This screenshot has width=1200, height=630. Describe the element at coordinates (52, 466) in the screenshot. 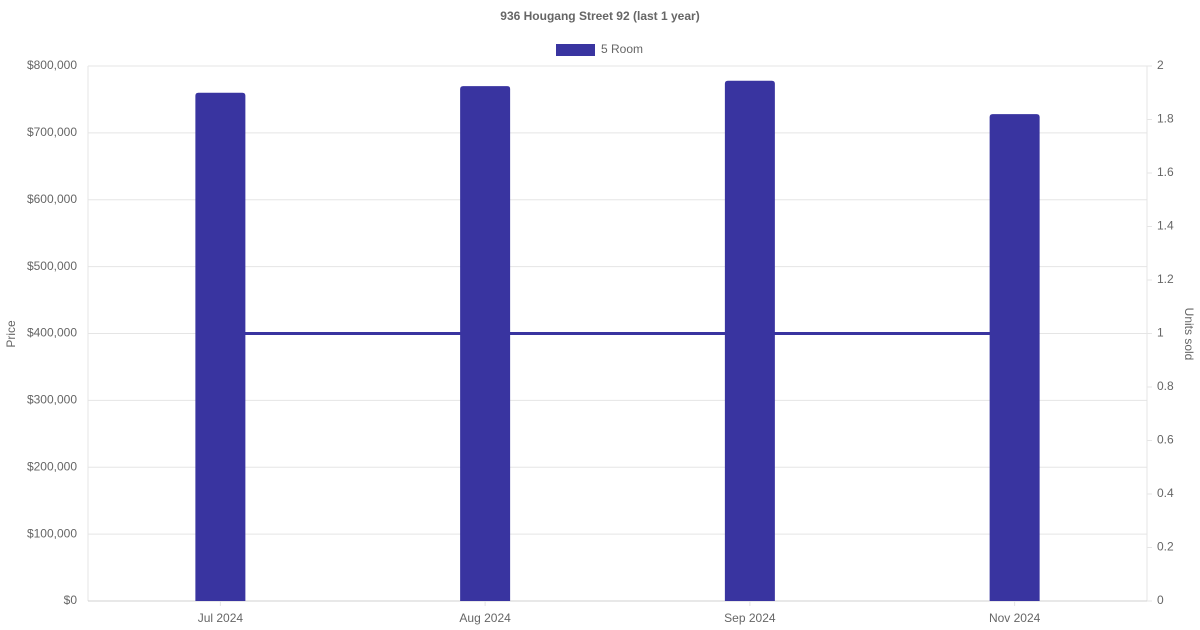

I see `y-tick-label: $200,000` at that location.